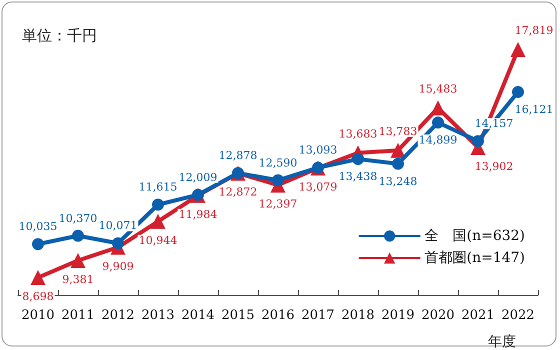 The height and width of the screenshot is (350, 560). I want to click on x-tick-label: 2013, so click(158, 315).